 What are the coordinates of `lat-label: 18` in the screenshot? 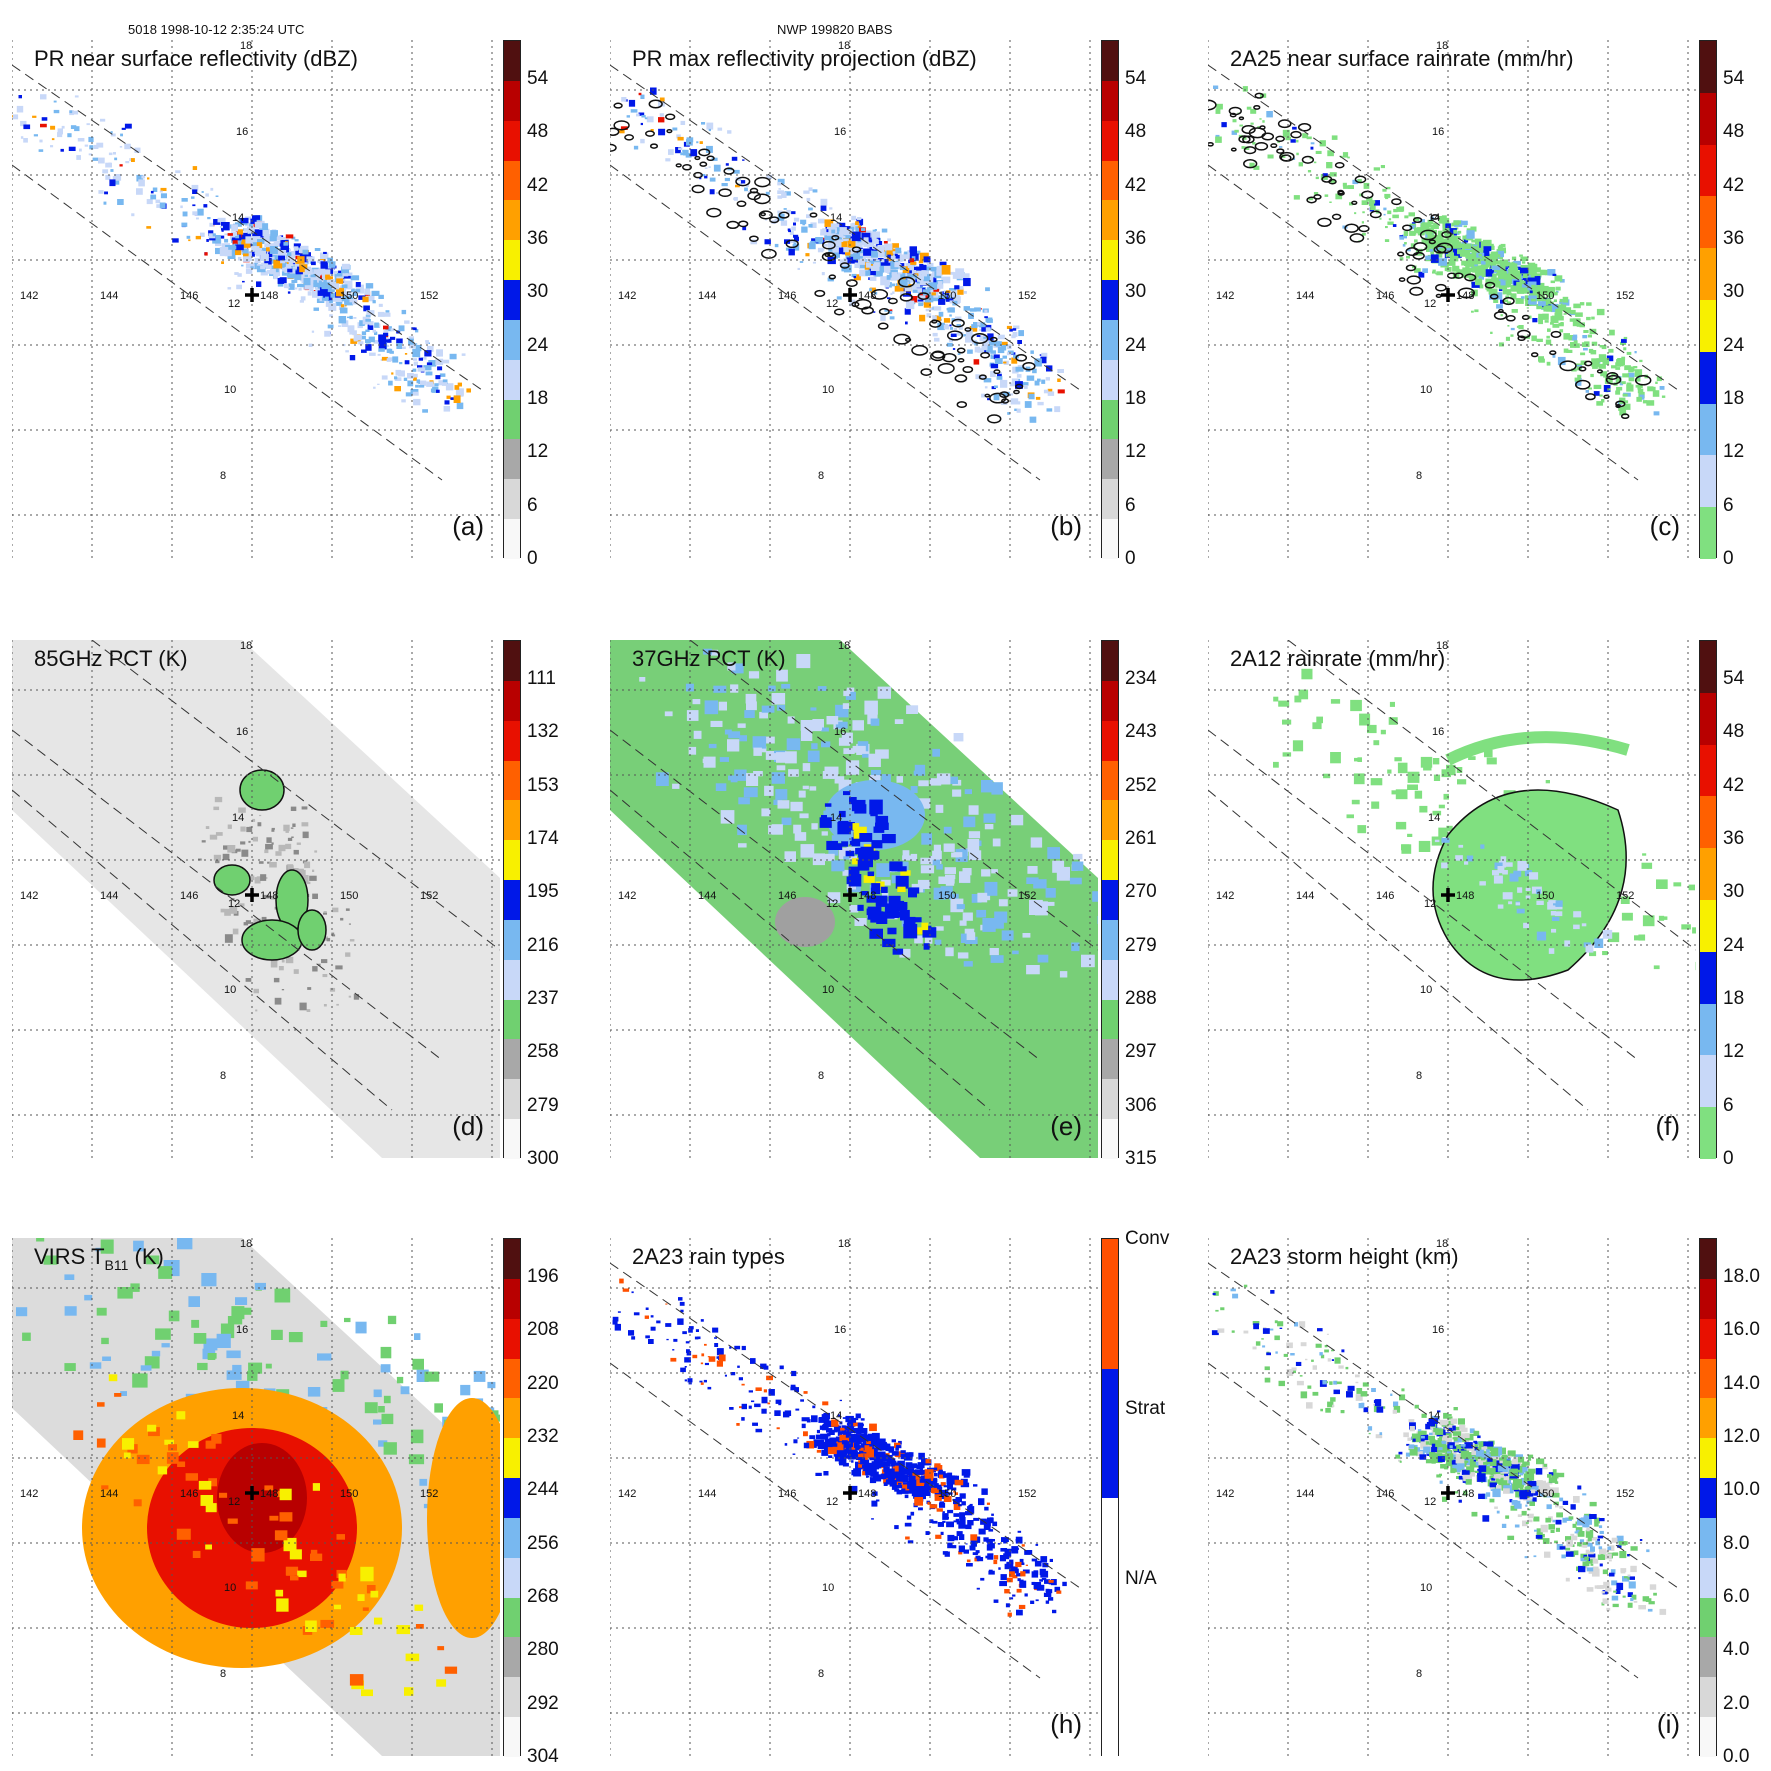 It's located at (1442, 46).